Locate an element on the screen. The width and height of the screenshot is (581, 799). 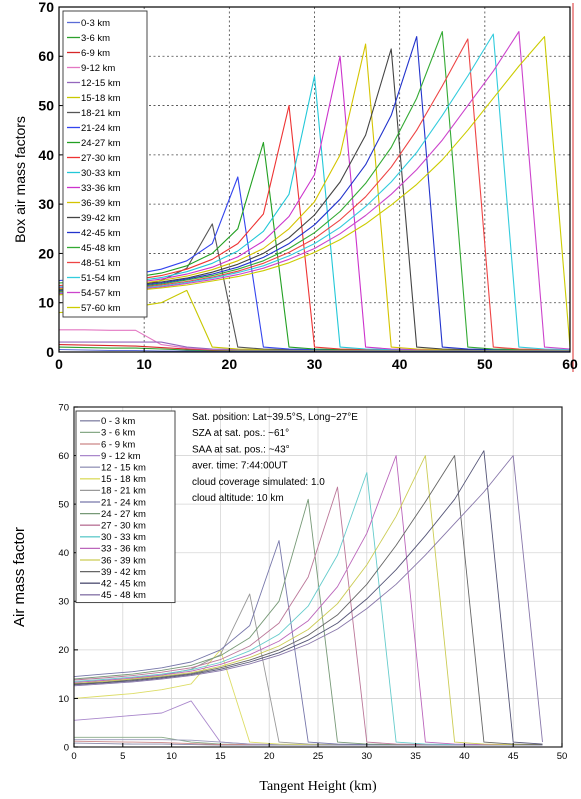
legend-label: 48-51 km is located at coordinates (101, 263).